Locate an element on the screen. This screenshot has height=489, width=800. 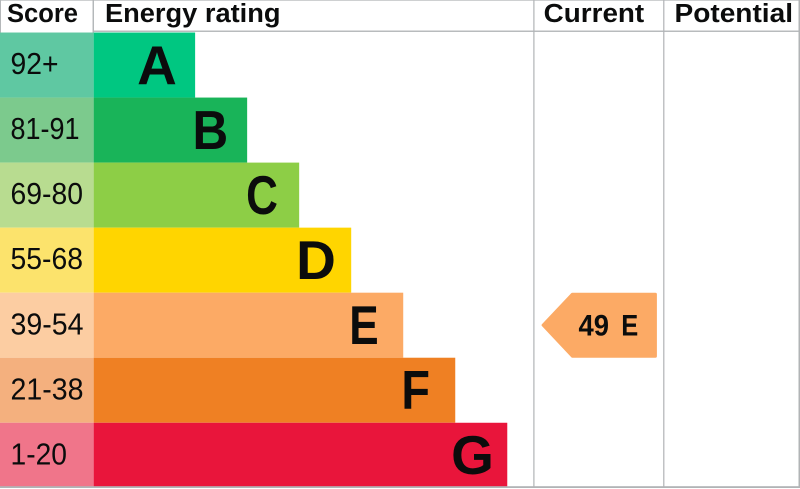
svg-text: B is located at coordinates (211, 130).